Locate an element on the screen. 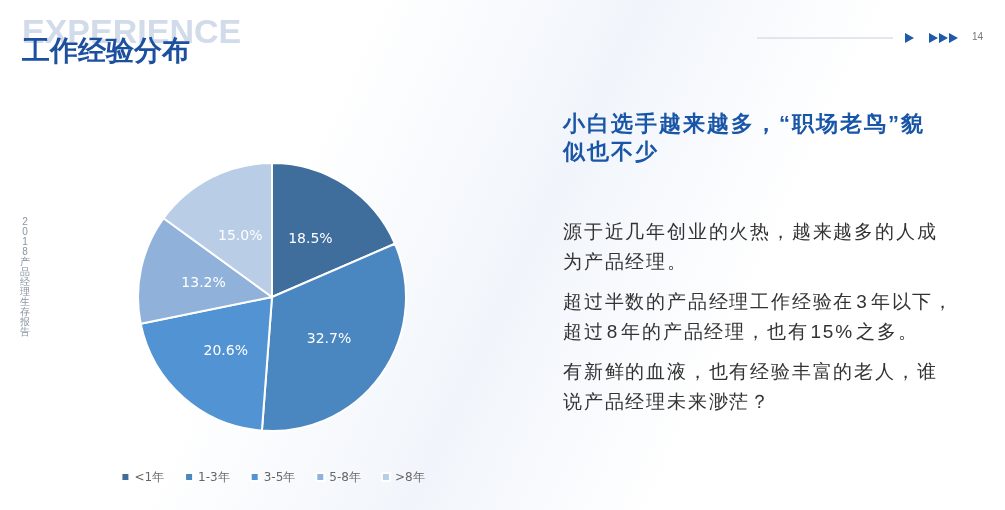 This screenshot has width=1005, height=510. text: 超过半数的产品经理工作经验在 3 年以下，超过 8 年的产品经理，也有 15% 之多。 is located at coordinates (759, 317).